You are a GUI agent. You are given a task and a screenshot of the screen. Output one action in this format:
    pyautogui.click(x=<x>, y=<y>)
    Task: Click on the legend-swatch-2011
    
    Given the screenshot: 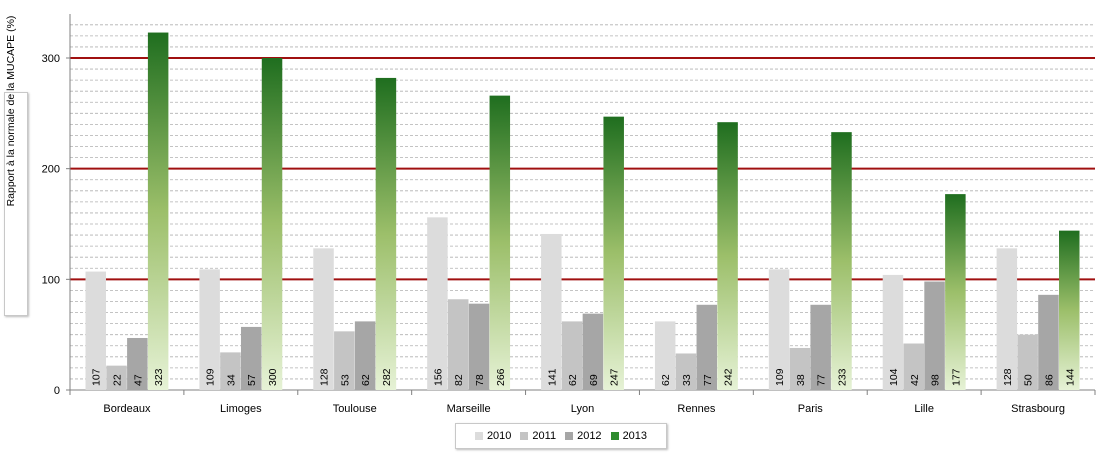 What is the action you would take?
    pyautogui.click(x=524, y=436)
    